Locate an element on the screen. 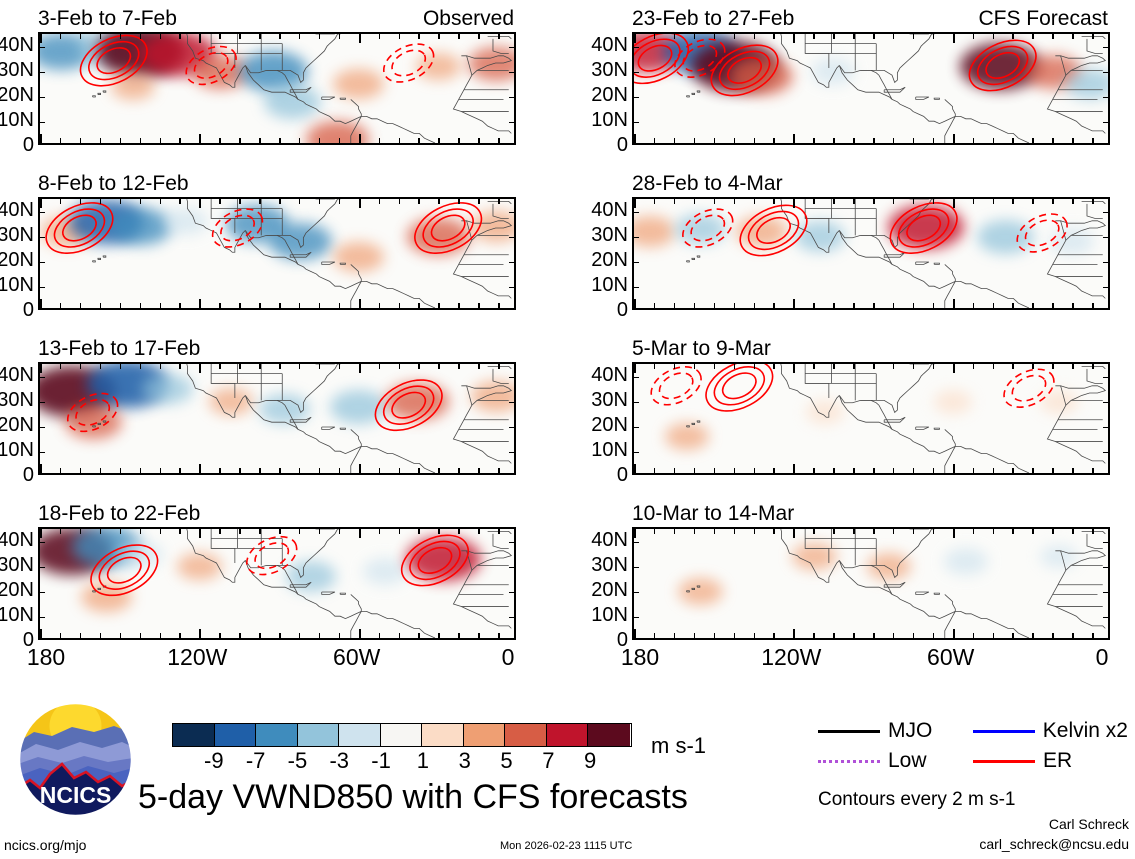 The image size is (1135, 859). footer-url: ncics.org/mjo is located at coordinates (45, 845).